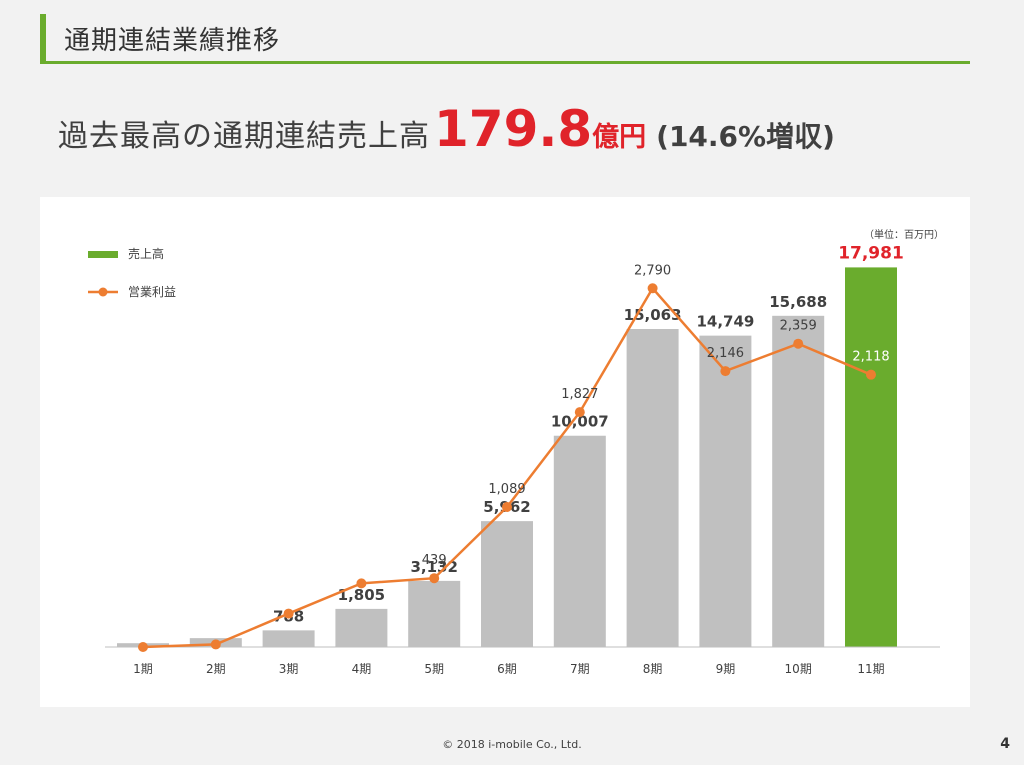 This screenshot has width=1024, height=765. What do you see at coordinates (506, 489) in the screenshot?
I see `profit-value-label: 1,089` at bounding box center [506, 489].